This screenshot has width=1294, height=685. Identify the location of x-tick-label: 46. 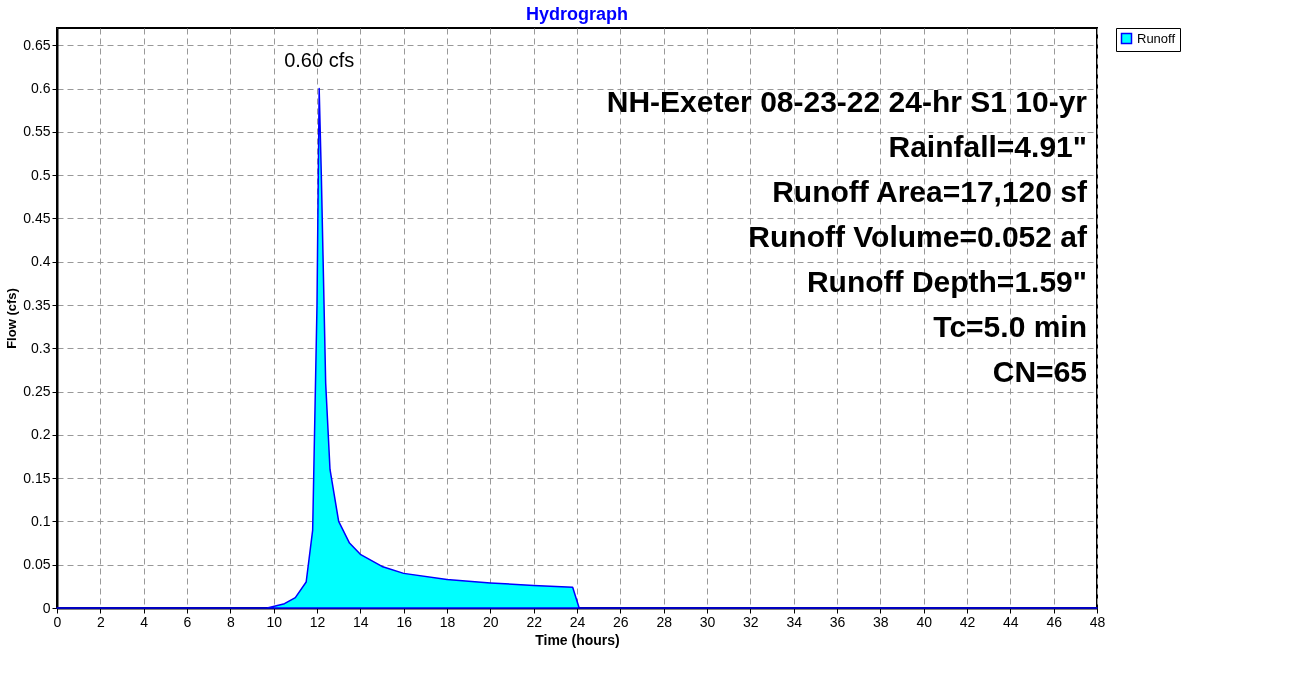
(1054, 621).